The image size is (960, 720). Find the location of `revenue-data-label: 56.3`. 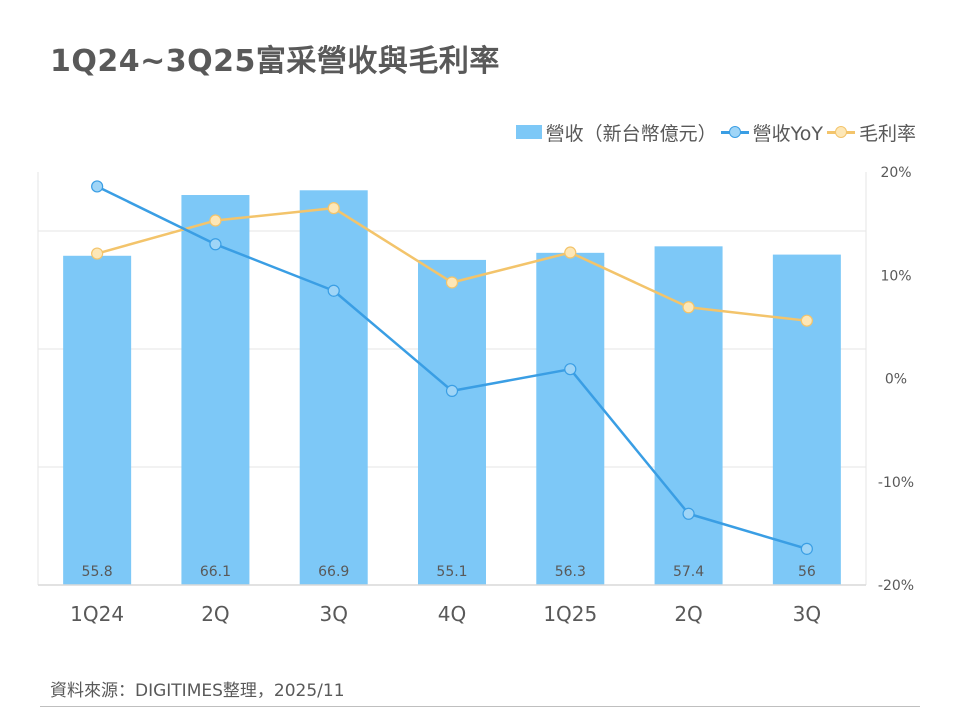

revenue-data-label: 56.3 is located at coordinates (570, 572).